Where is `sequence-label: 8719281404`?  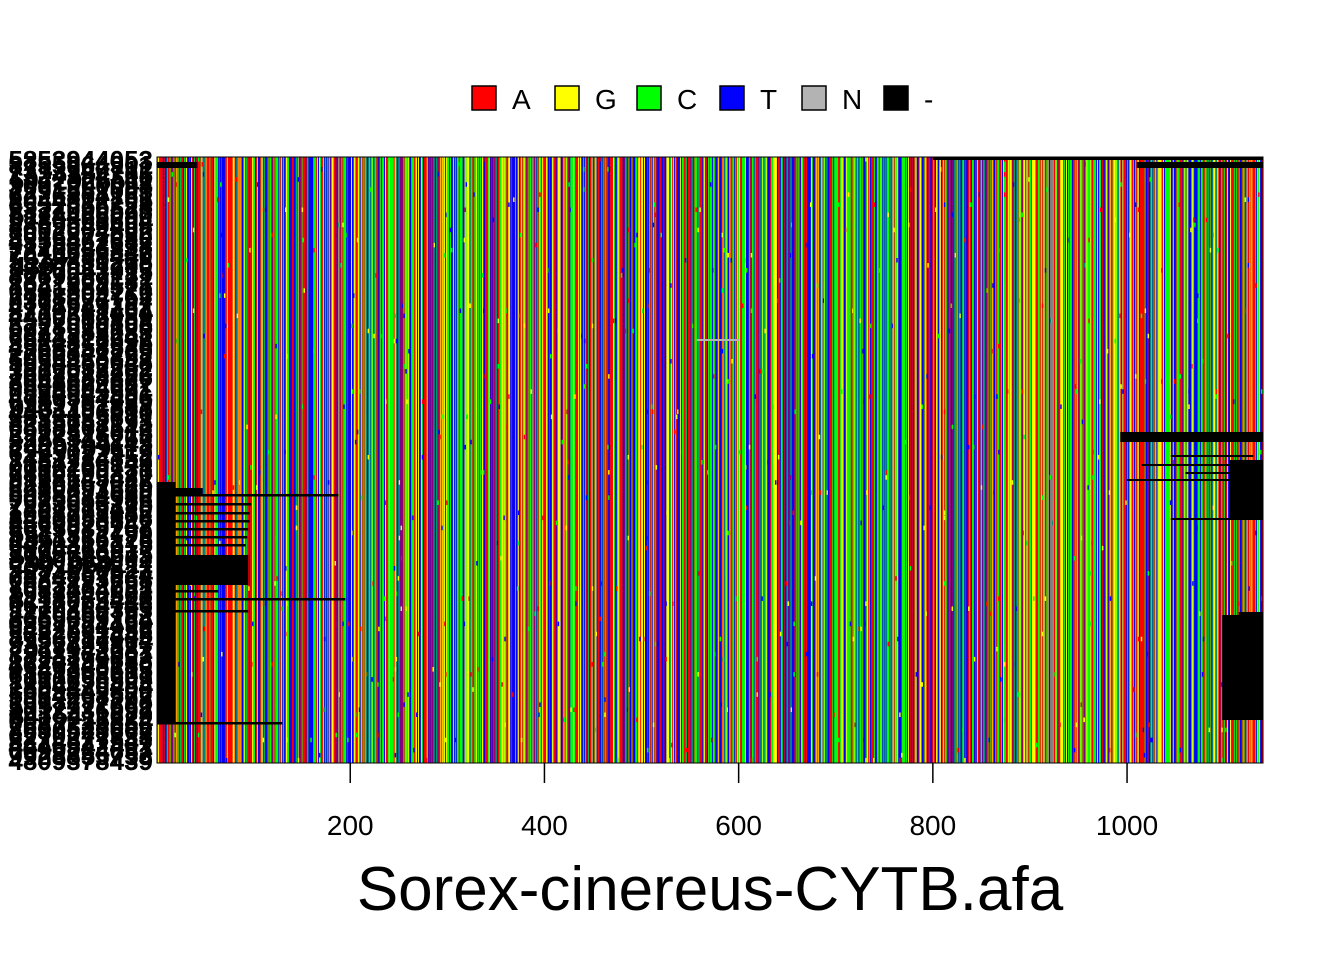
sequence-label: 8719281404 is located at coordinates (80, 312).